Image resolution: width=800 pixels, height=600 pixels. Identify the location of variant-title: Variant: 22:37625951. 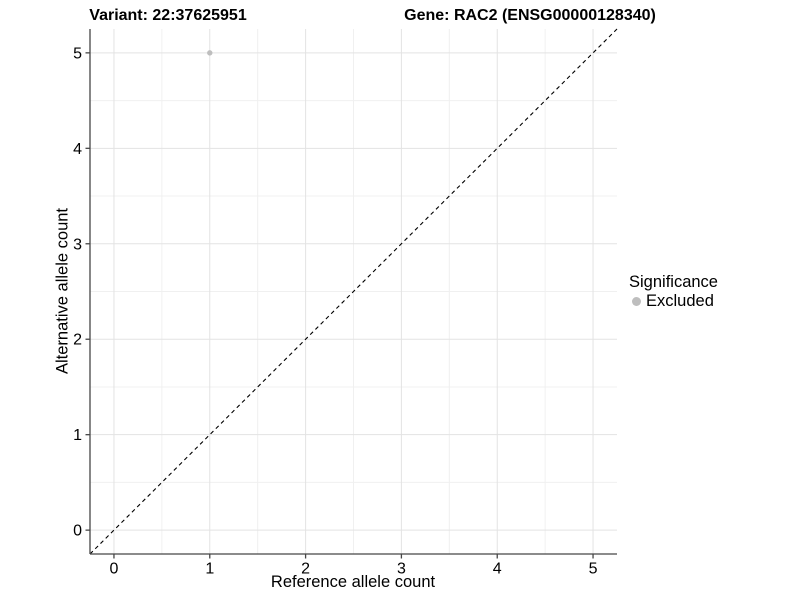
(168, 15).